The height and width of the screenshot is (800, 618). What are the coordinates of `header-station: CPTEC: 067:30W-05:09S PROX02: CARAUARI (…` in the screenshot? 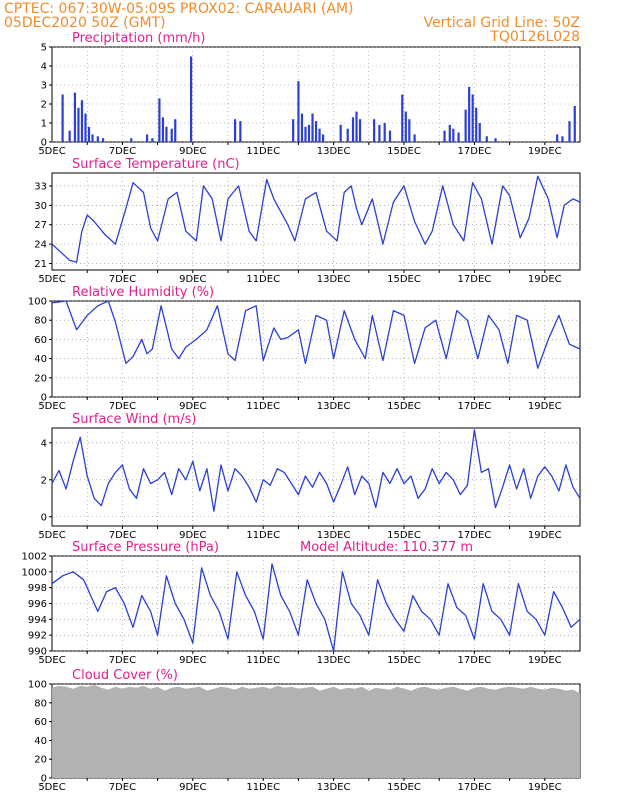 It's located at (179, 9).